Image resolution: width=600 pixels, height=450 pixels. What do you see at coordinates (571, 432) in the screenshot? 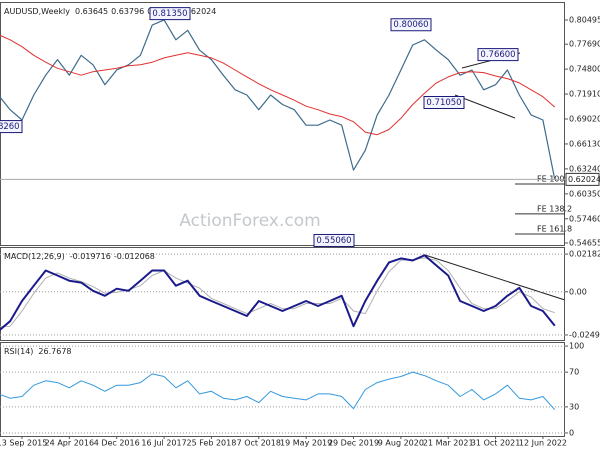
I see `y-tick-label: 0` at bounding box center [571, 432].